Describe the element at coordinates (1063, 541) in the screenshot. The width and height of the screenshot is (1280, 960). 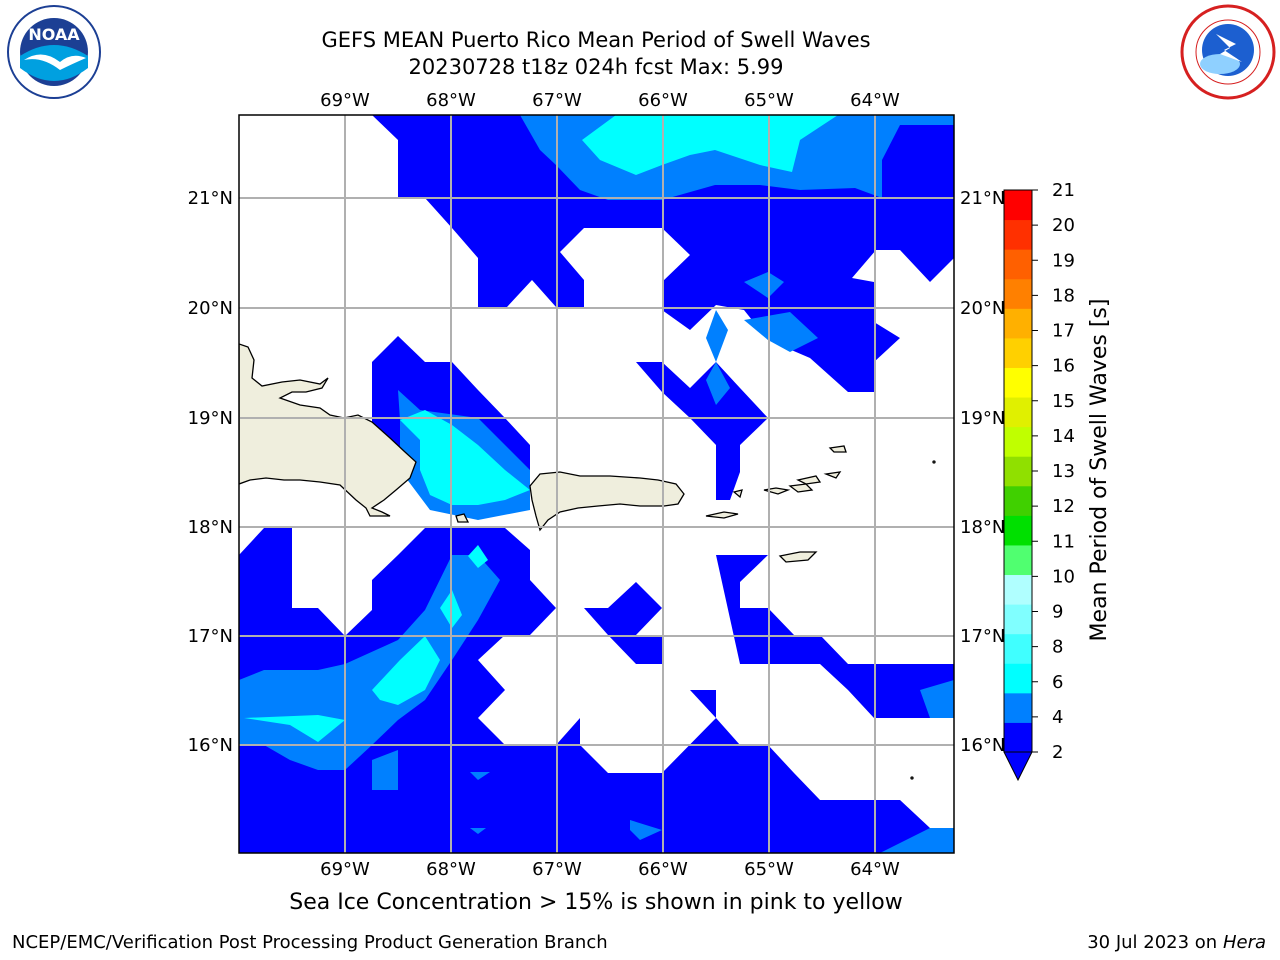
I see `colorbar-tick-label: 11` at that location.